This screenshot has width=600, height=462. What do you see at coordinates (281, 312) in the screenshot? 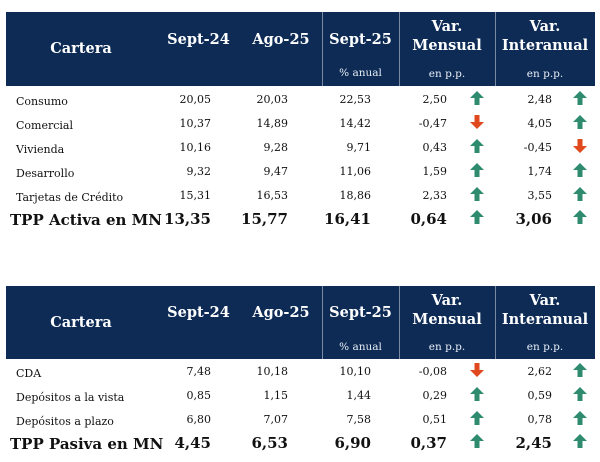
I see `header-ago25: Ago-25` at bounding box center [281, 312].